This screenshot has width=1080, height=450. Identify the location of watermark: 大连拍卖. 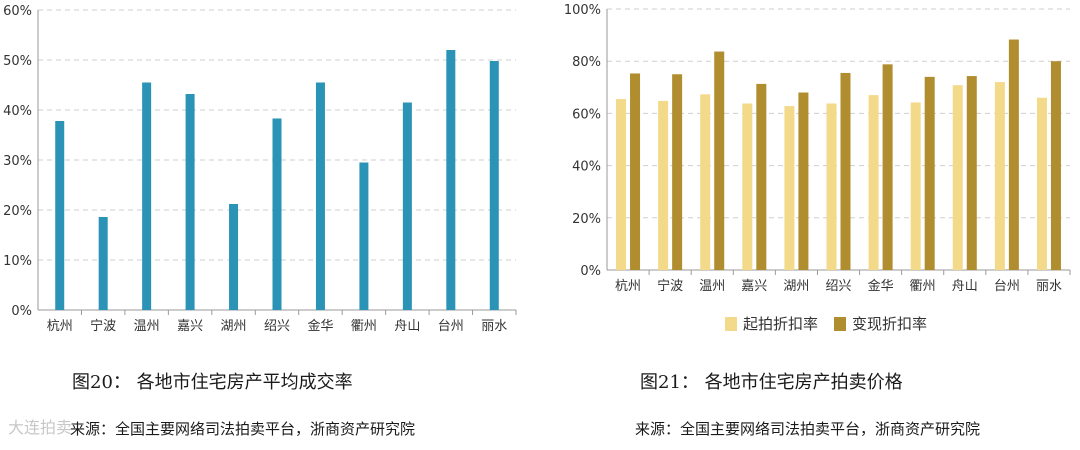
(40, 427).